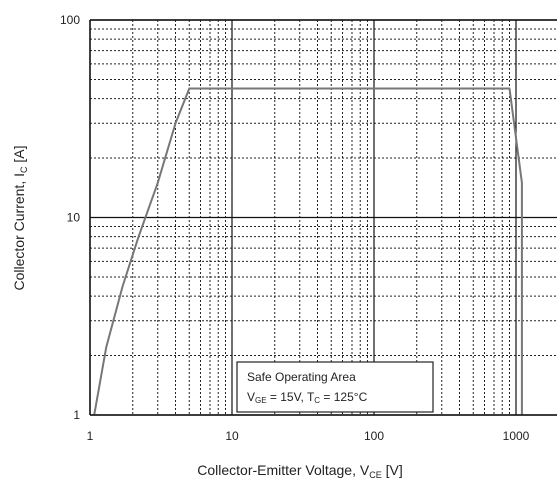  What do you see at coordinates (308, 436) in the screenshot?
I see `x-tick-labels: 1 10 100 1000` at bounding box center [308, 436].